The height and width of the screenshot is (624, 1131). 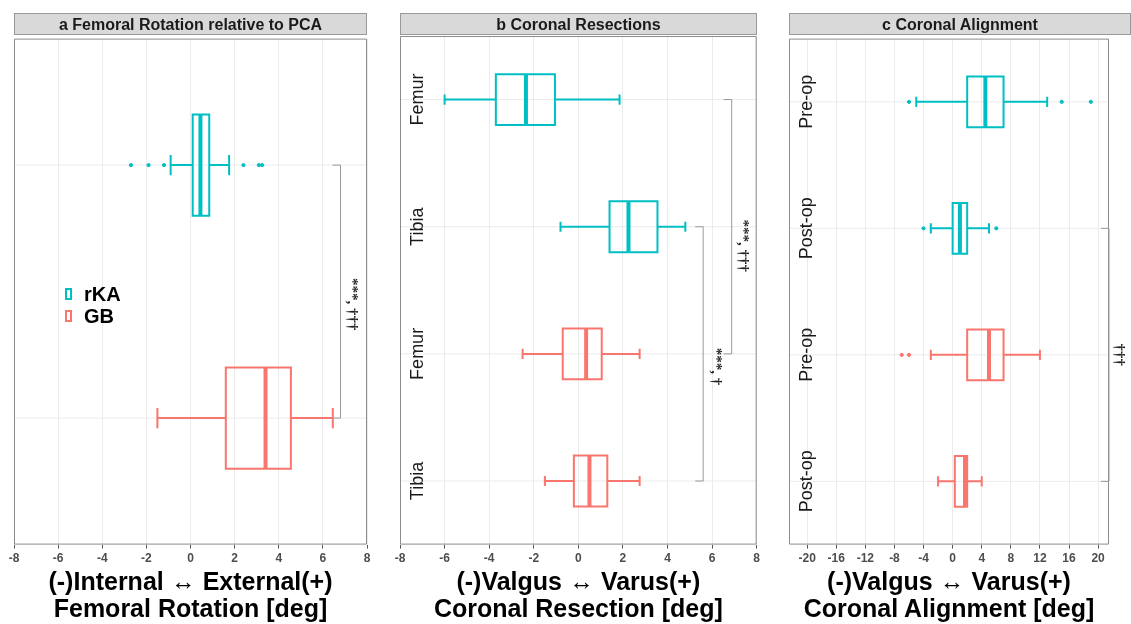 I want to click on x-tick-label: 16, so click(x=1069, y=558).